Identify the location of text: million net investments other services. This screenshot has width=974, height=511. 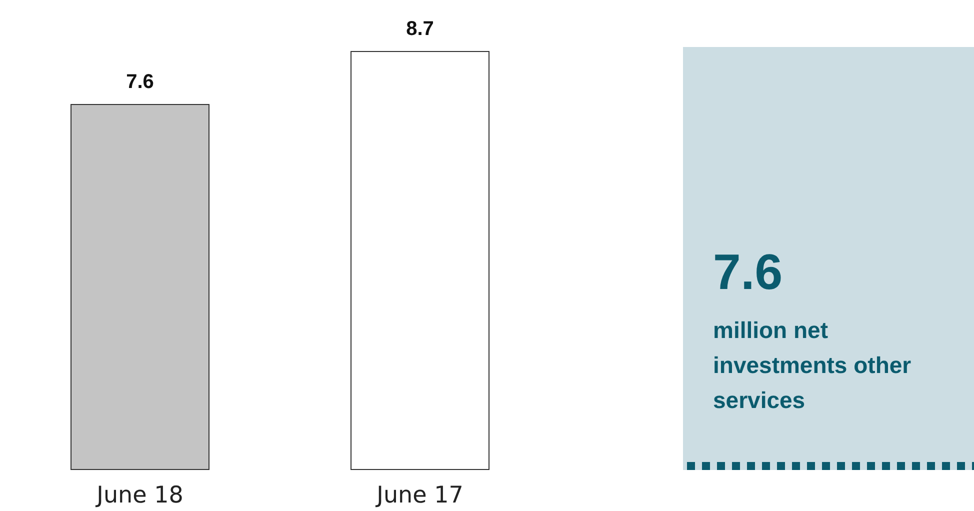
(812, 365).